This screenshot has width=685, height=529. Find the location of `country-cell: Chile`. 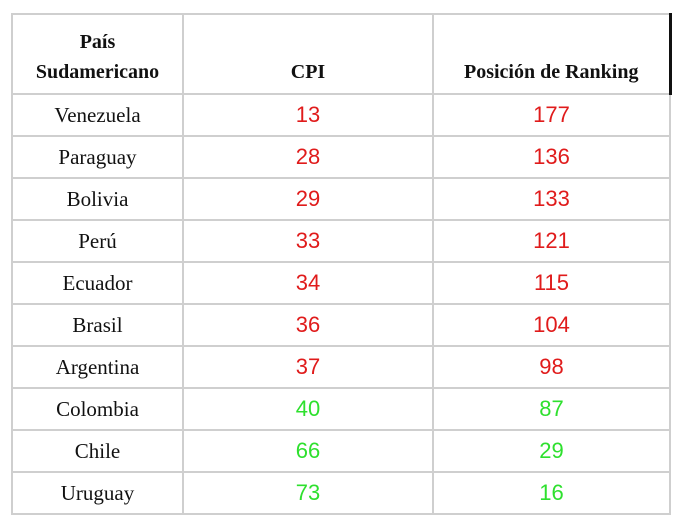

country-cell: Chile is located at coordinates (97, 451).